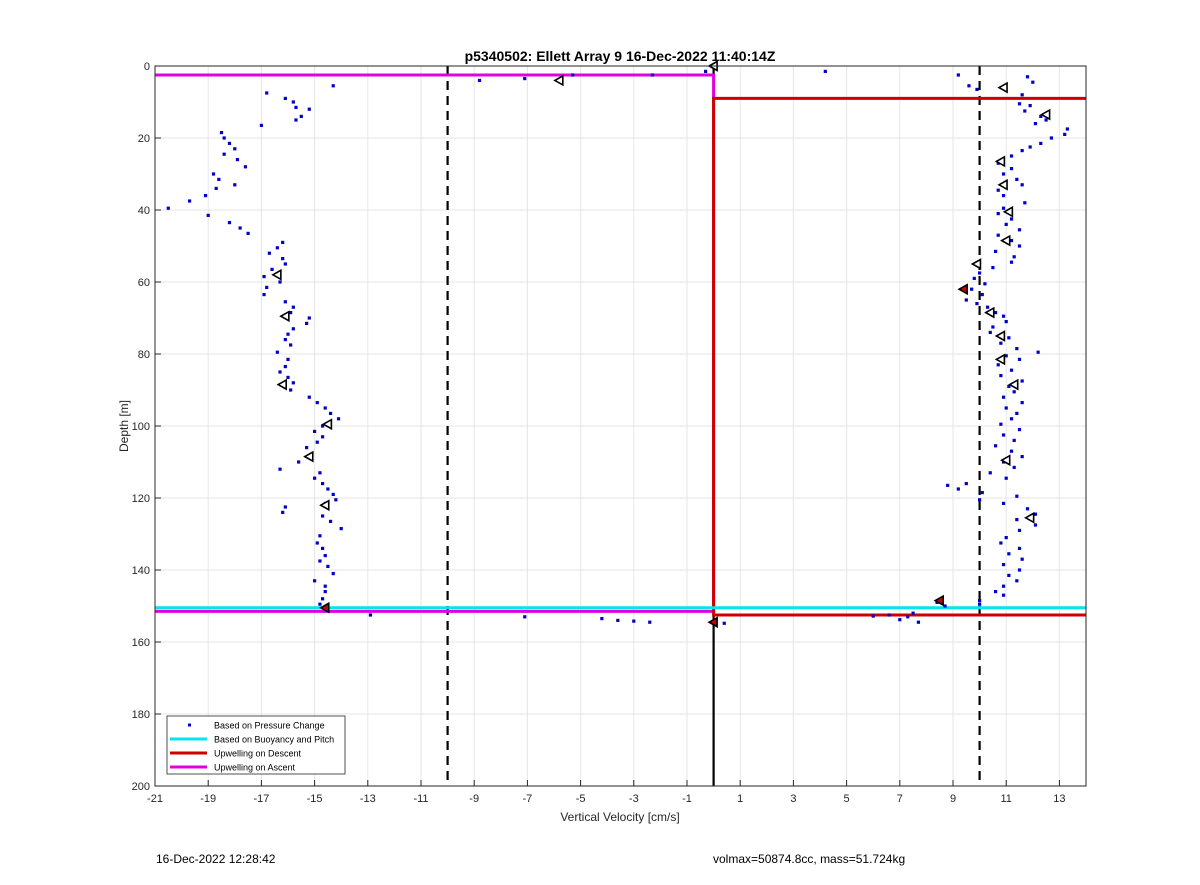 This screenshot has height=885, width=1200. I want to click on x-tick-label: -7, so click(528, 799).